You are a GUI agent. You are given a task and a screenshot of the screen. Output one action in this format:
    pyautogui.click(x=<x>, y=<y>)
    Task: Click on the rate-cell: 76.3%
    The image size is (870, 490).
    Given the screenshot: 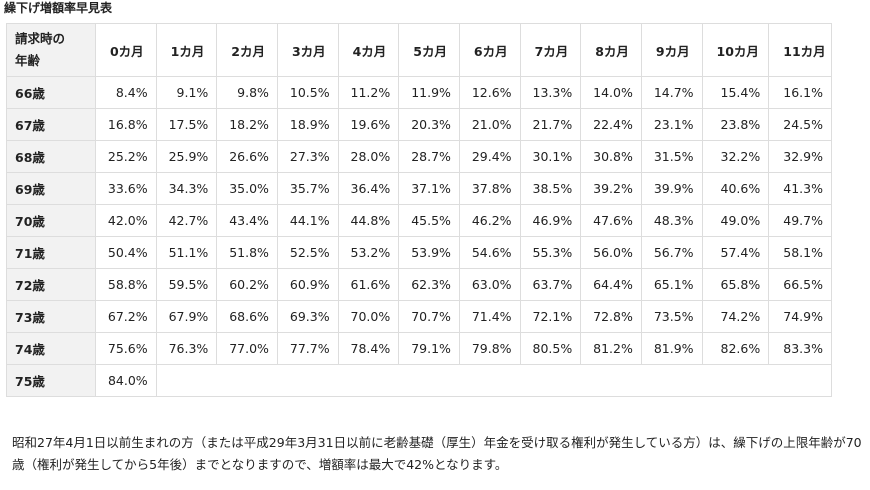 What is the action you would take?
    pyautogui.click(x=186, y=348)
    